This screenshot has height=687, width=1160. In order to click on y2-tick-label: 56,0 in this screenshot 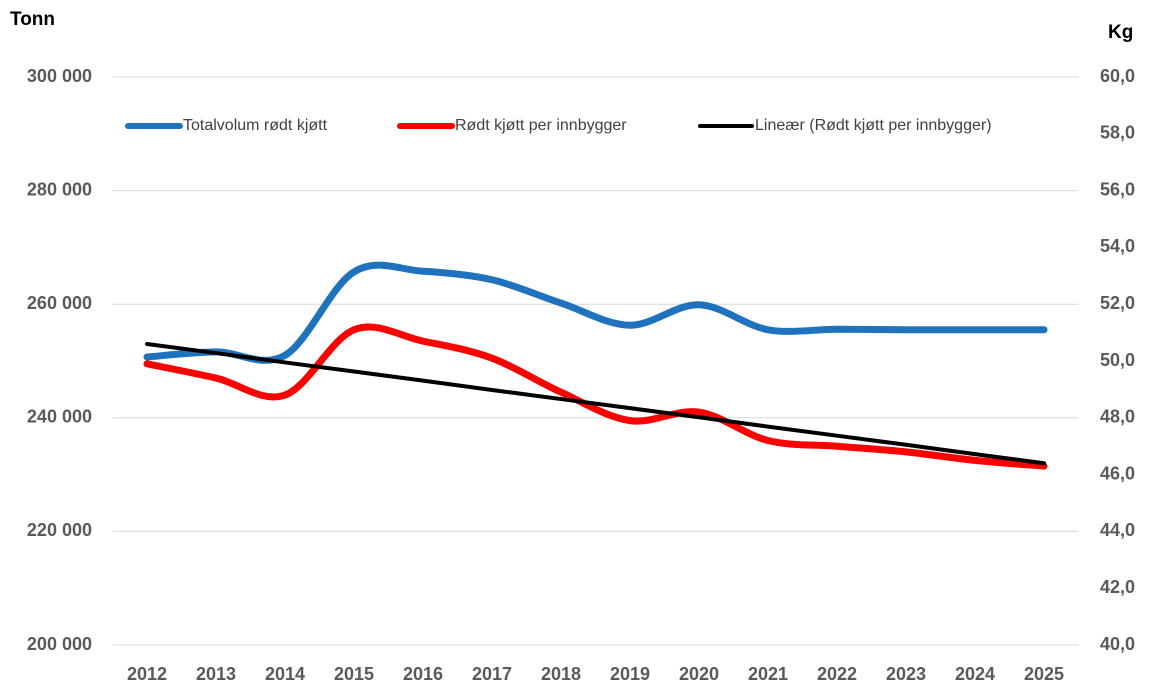, I will do `click(1117, 189)`.